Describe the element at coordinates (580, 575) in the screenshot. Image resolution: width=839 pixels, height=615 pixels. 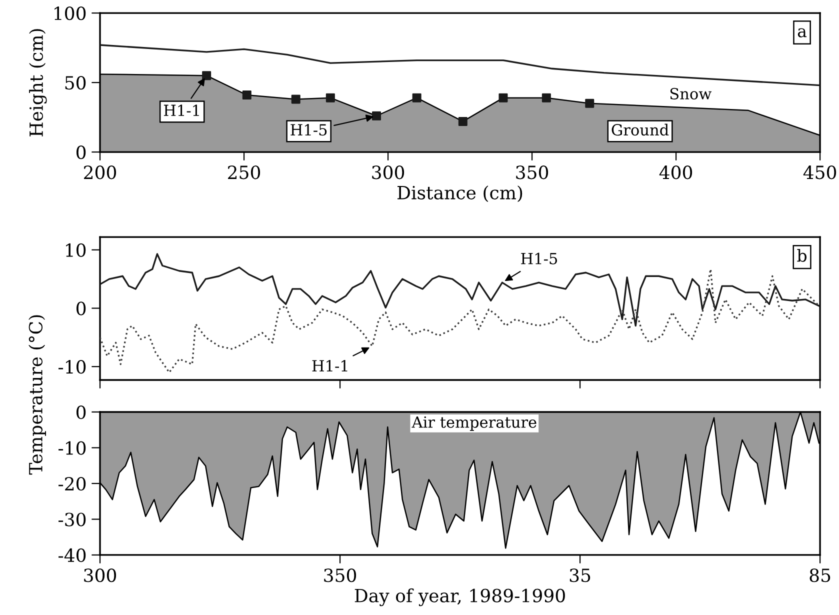
I see `x-tick-label: 35` at that location.